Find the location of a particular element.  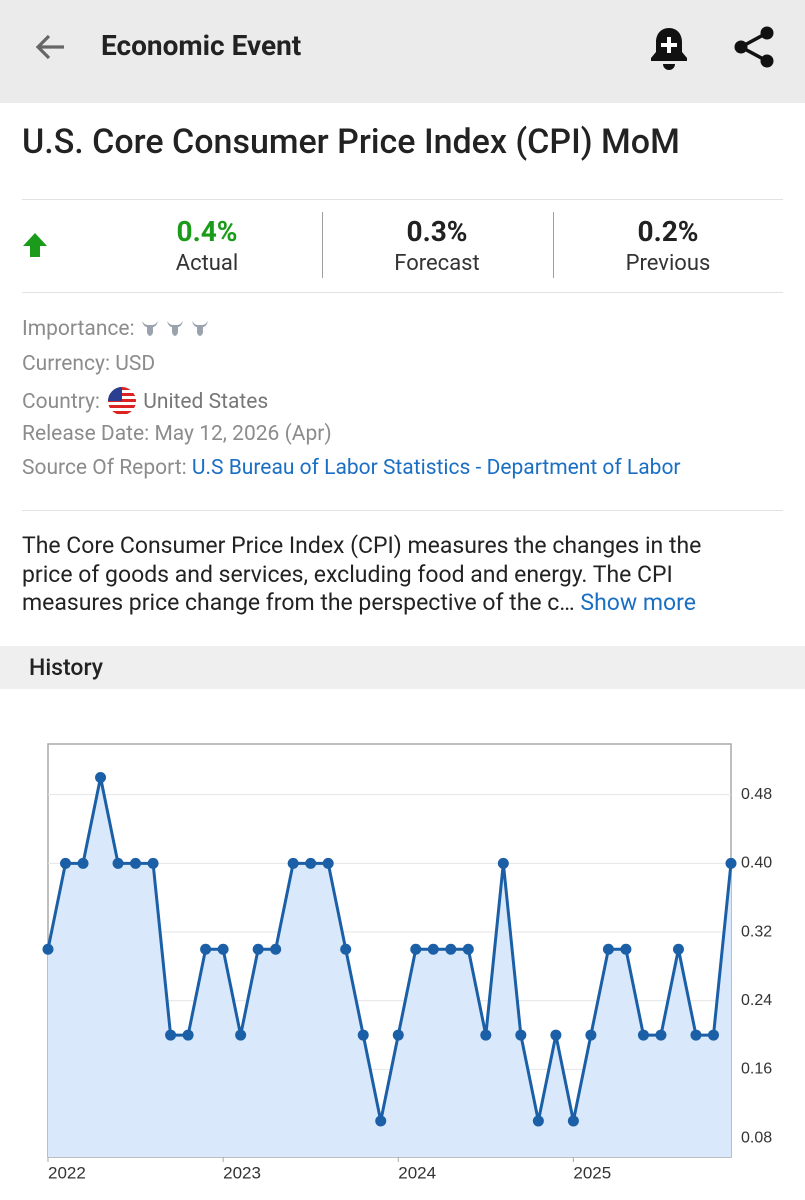

app-bar-title: Economic Event is located at coordinates (201, 45).